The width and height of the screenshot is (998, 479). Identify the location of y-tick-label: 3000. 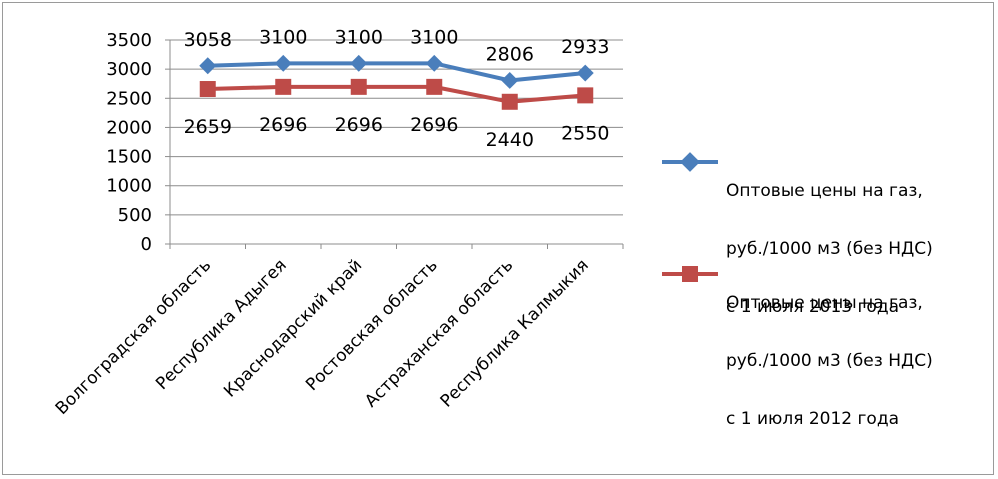
(129, 69).